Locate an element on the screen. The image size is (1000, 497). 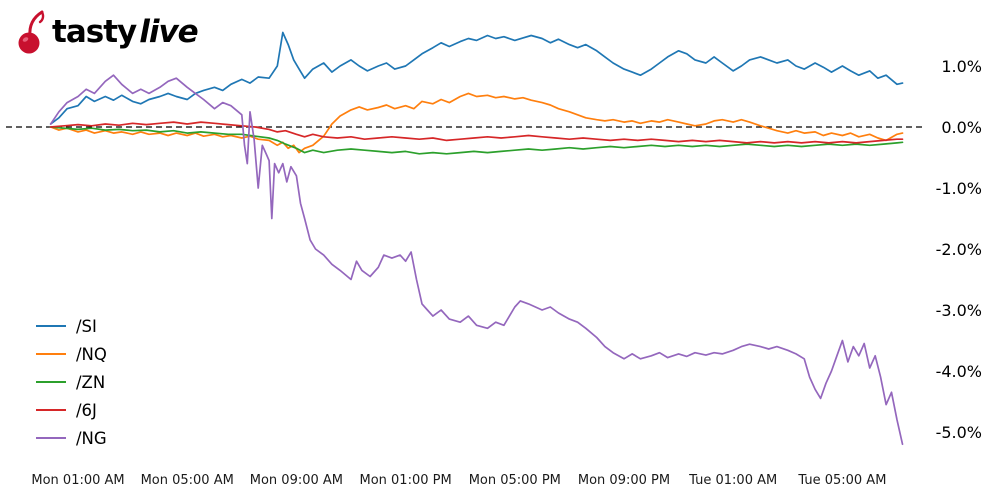
y-tick-label: -1.0% is located at coordinates (959, 188).